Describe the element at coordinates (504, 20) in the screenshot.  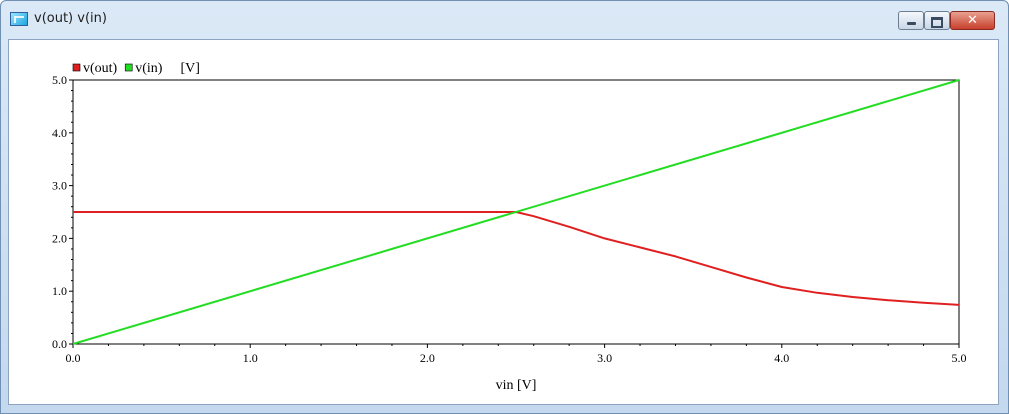
I see `title-bar: v(out) v(in) ✕` at that location.